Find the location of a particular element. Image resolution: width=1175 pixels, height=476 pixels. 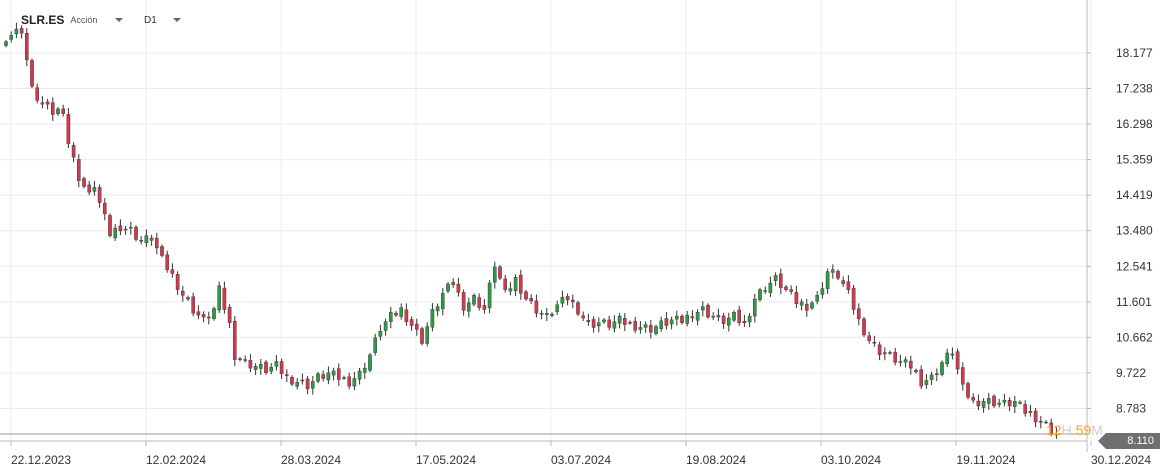

y-tick-label: 12.541 is located at coordinates (1134, 266).